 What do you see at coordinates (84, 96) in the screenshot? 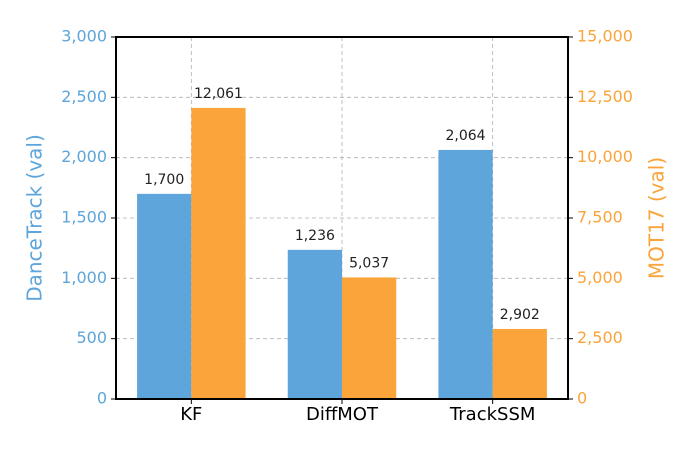
I see `y-tick-label: 2,500` at bounding box center [84, 96].